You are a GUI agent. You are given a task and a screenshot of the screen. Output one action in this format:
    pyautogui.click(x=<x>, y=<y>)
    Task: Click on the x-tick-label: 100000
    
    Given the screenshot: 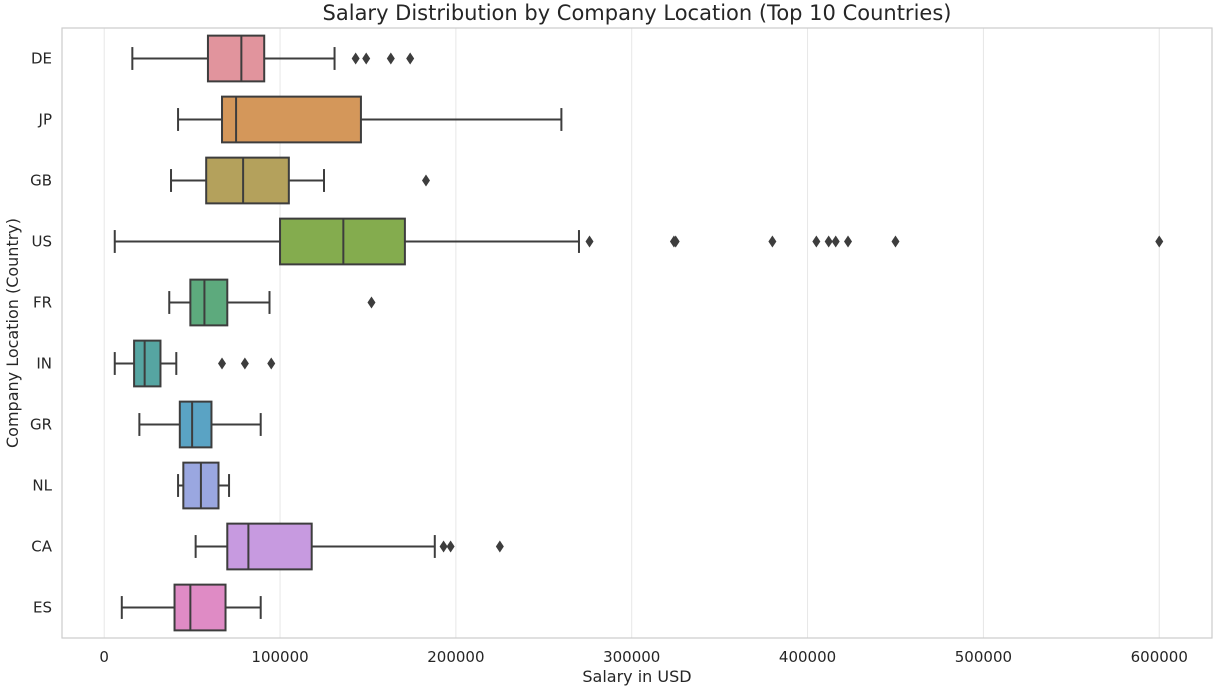 What is the action you would take?
    pyautogui.click(x=279, y=657)
    